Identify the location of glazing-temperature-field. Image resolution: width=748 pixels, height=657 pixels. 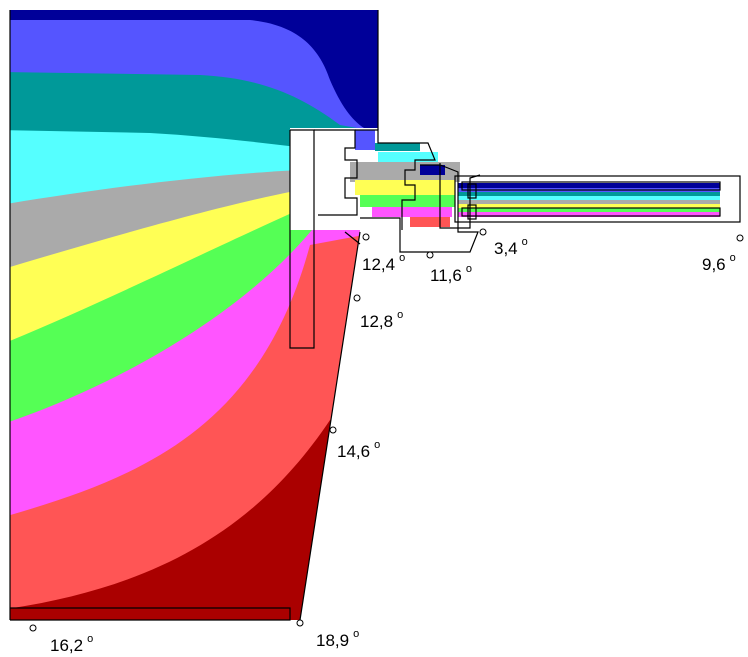
(589, 200).